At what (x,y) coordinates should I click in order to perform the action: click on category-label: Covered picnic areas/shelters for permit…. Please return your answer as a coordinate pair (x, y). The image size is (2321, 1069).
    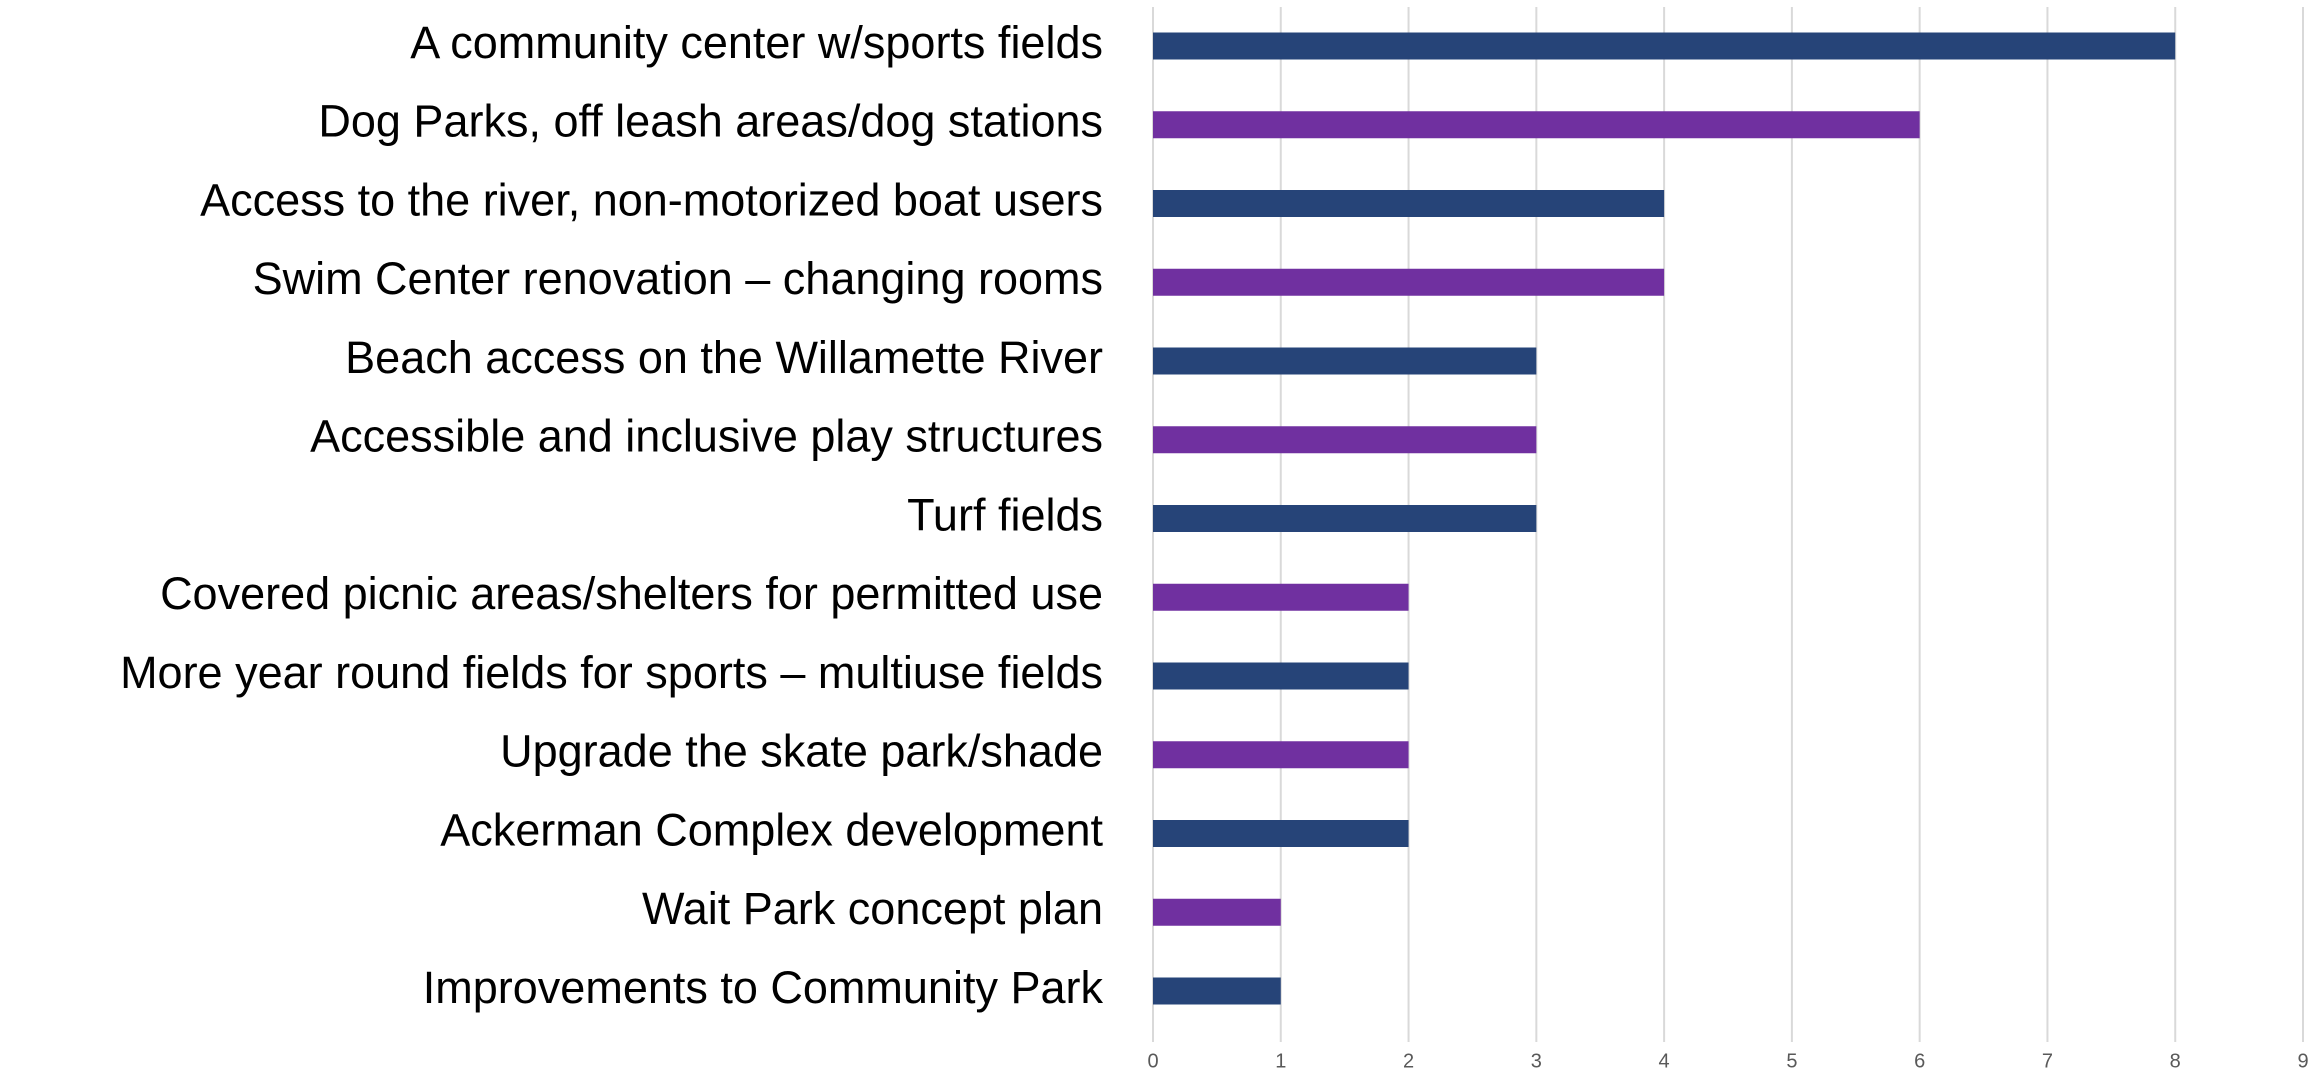
    Looking at the image, I should click on (631, 593).